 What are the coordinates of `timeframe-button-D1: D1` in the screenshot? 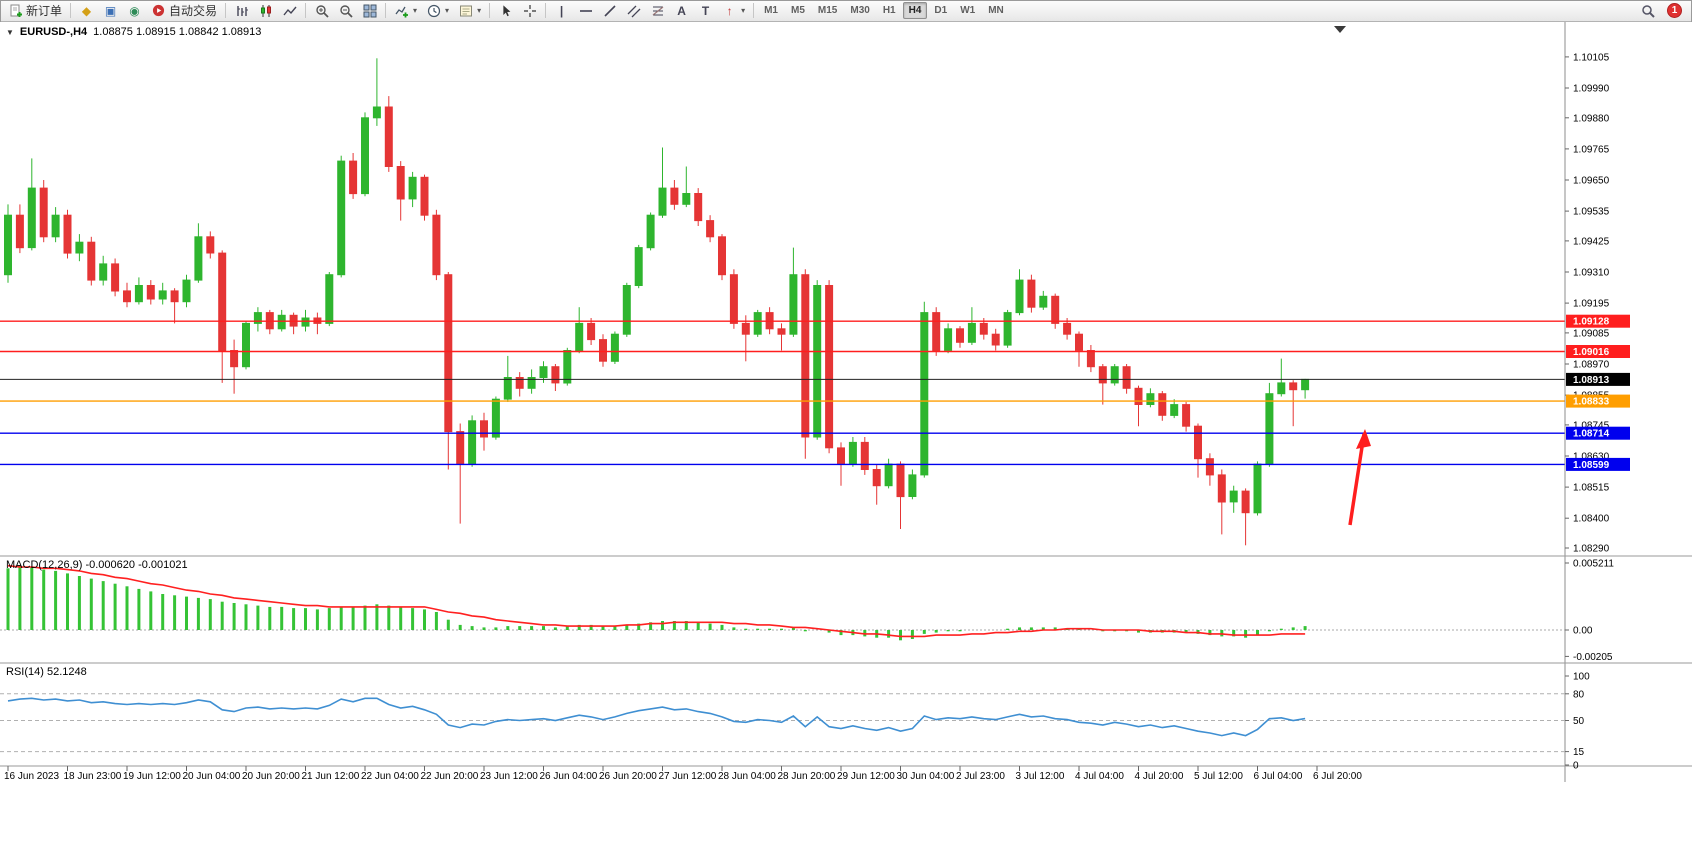 It's located at (940, 10).